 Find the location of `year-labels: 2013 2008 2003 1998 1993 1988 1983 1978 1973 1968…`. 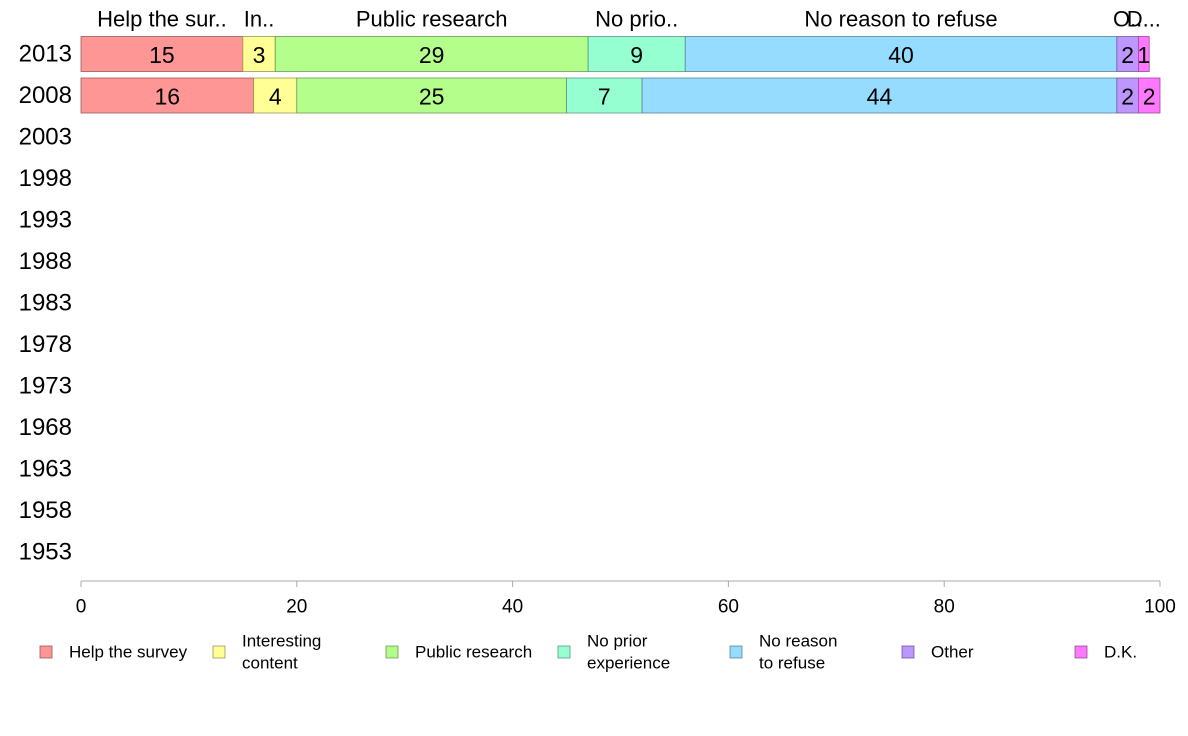

year-labels: 2013 2008 2003 1998 1993 1988 1983 1978 1973 1968… is located at coordinates (45, 303).